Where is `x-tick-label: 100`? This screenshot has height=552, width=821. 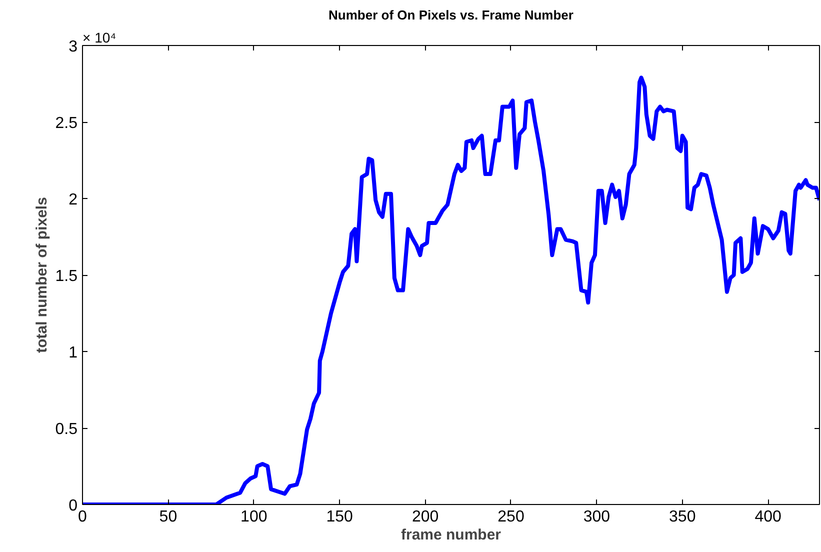 x-tick-label: 100 is located at coordinates (254, 517).